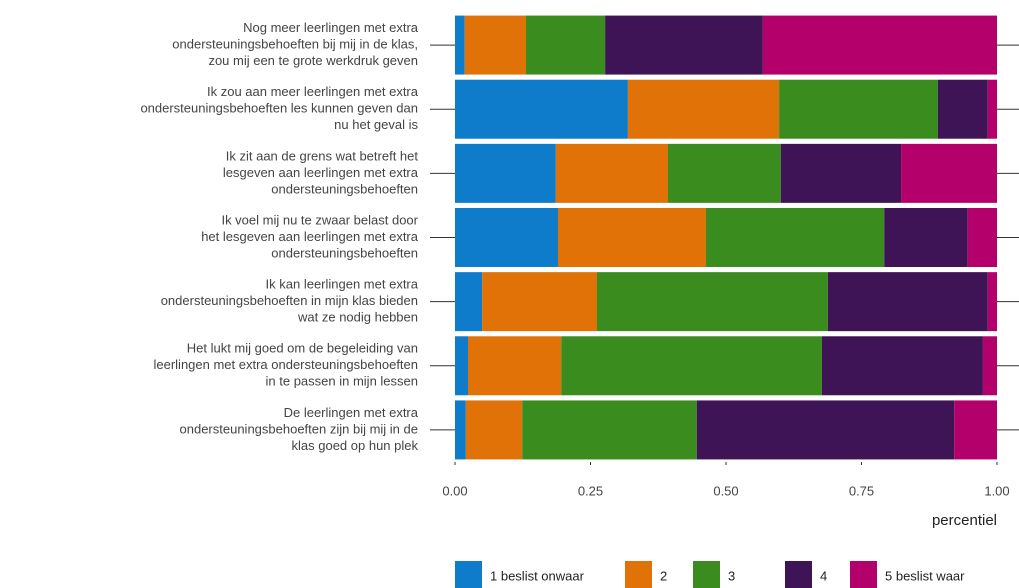  What do you see at coordinates (376, 124) in the screenshot?
I see `y-tick-label: nu het geval is` at bounding box center [376, 124].